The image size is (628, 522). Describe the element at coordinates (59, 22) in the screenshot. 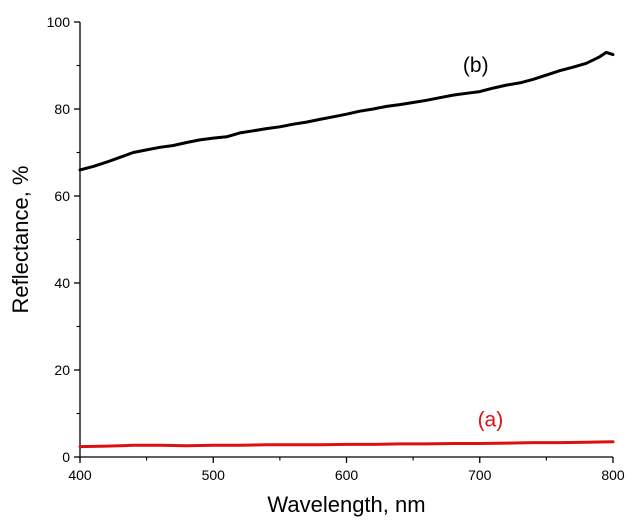

I see `y-tick-label: 100` at that location.